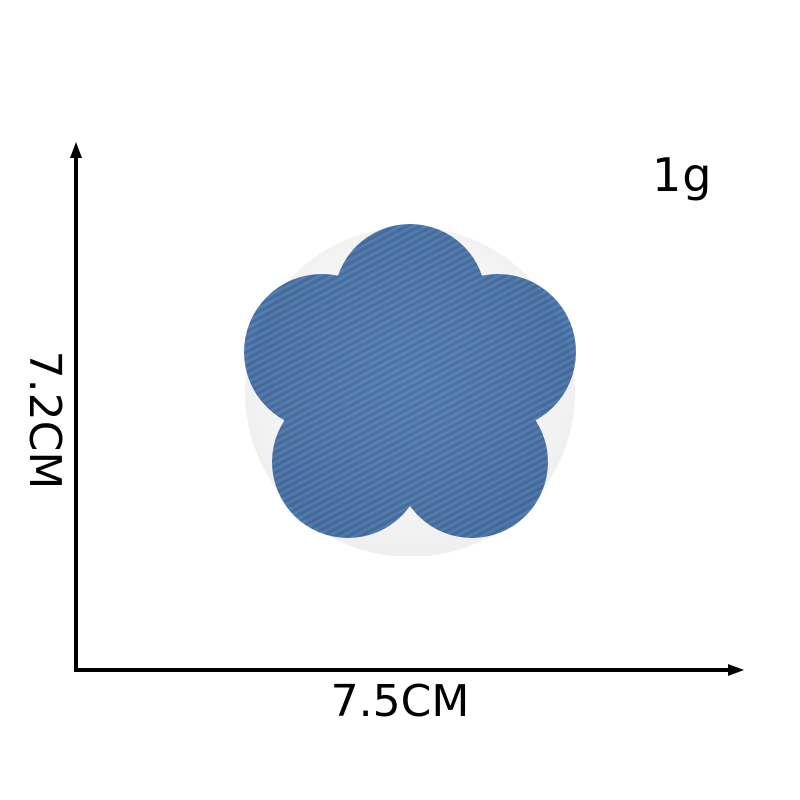 The height and width of the screenshot is (800, 800). I want to click on arrow-right-icon, so click(736, 670).